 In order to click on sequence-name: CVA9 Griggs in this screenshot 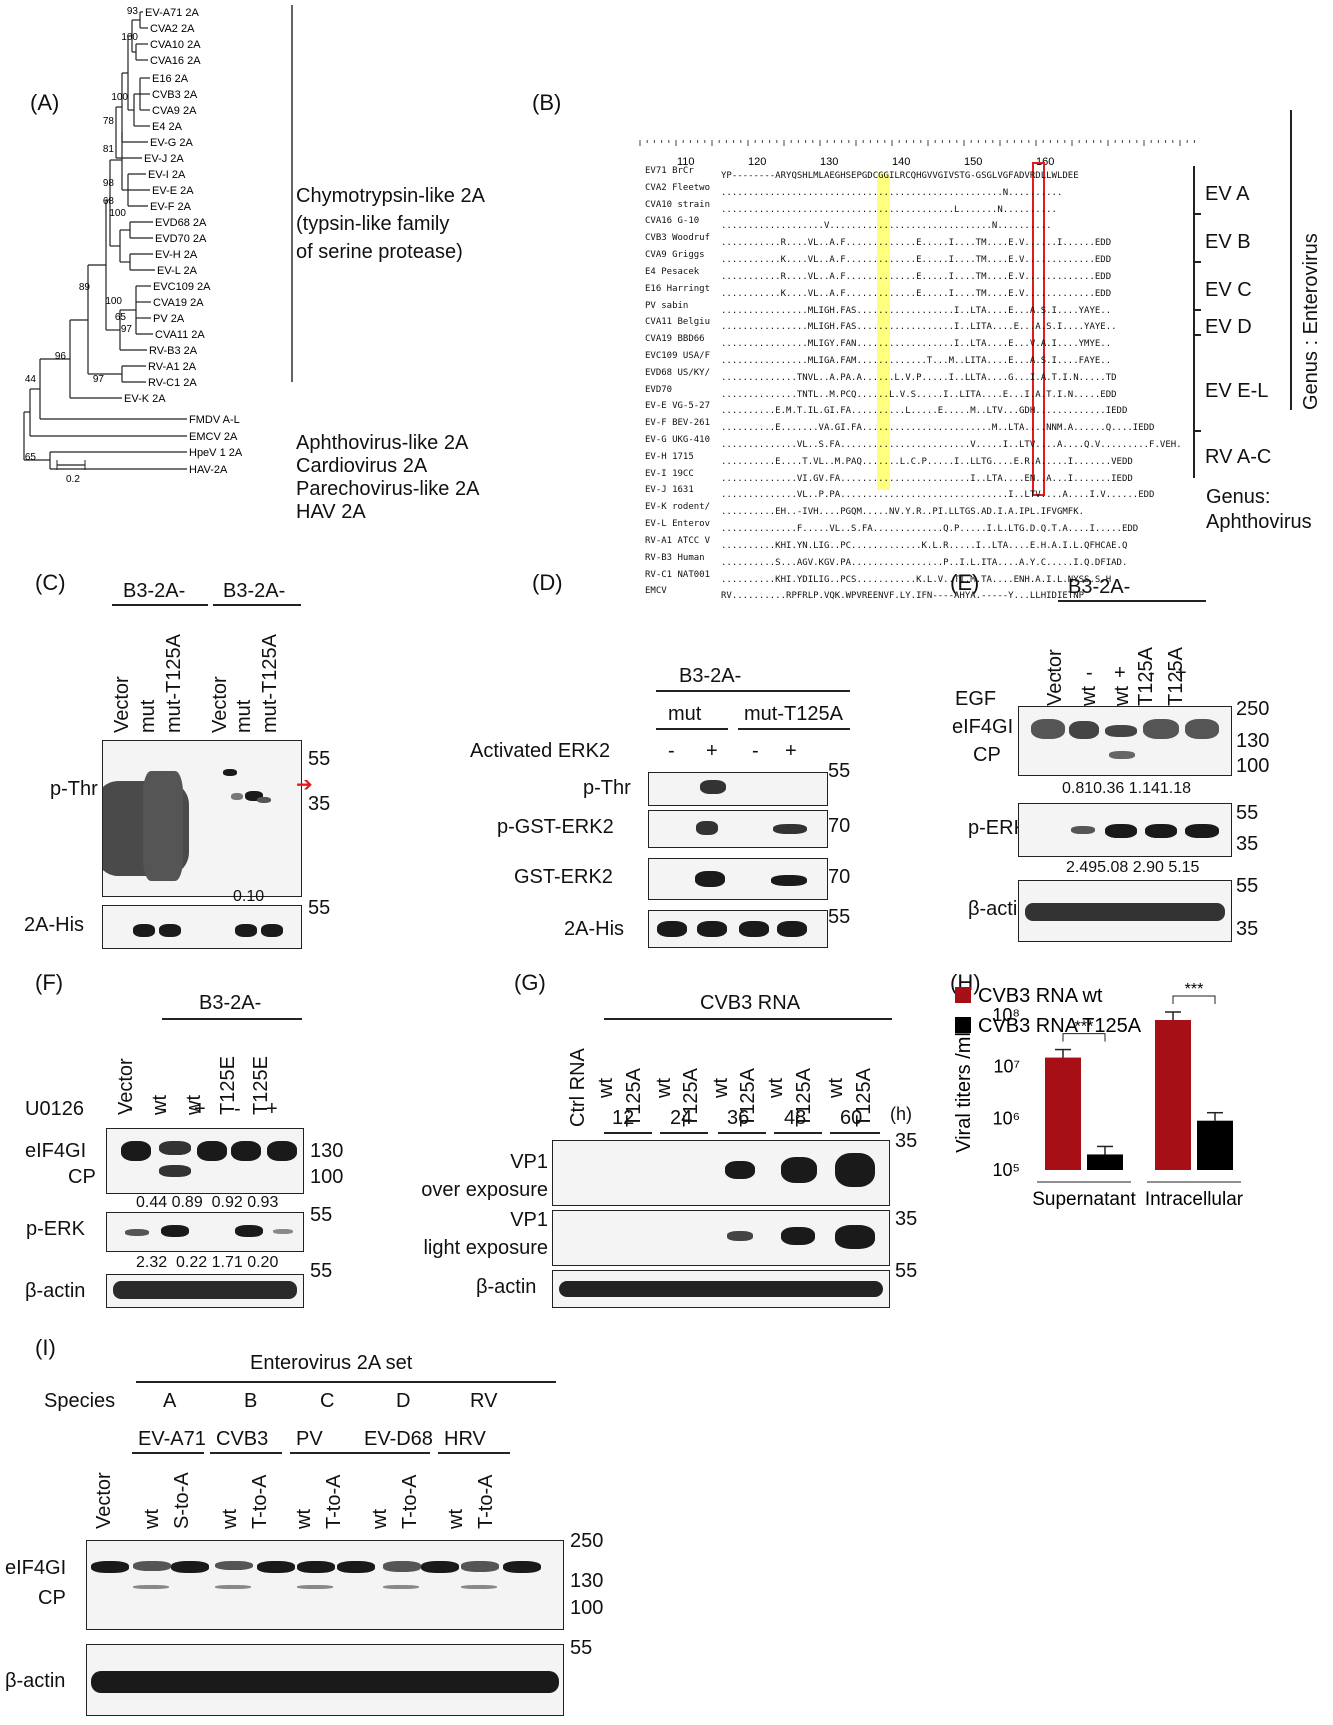, I will do `click(675, 255)`.